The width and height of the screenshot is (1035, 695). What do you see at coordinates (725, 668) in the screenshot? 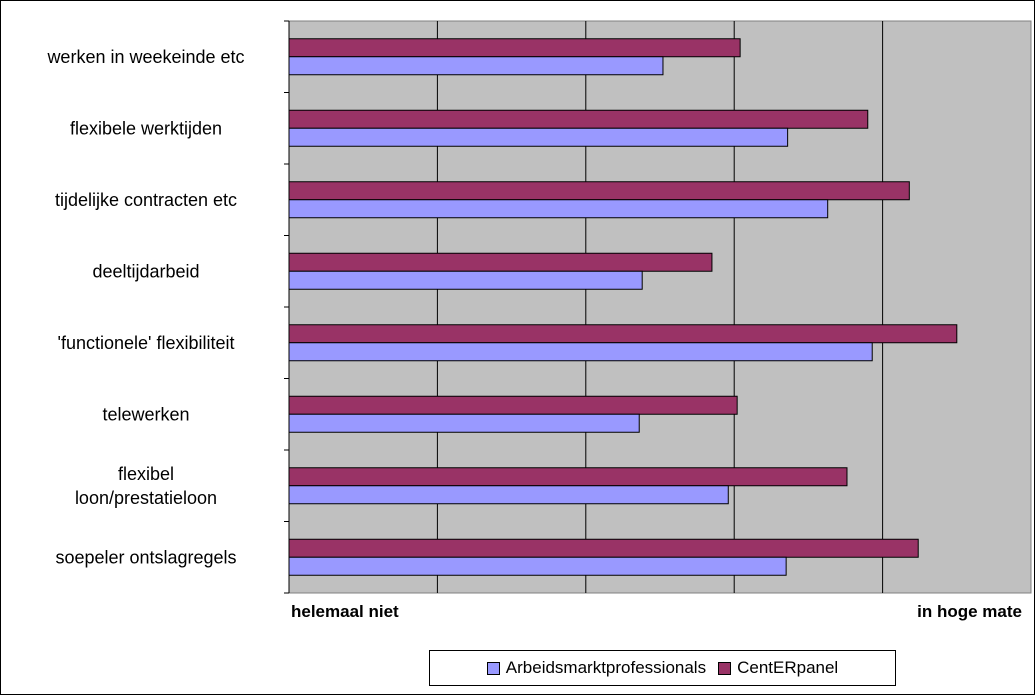
I see `legend-swatch-centerpanel` at bounding box center [725, 668].